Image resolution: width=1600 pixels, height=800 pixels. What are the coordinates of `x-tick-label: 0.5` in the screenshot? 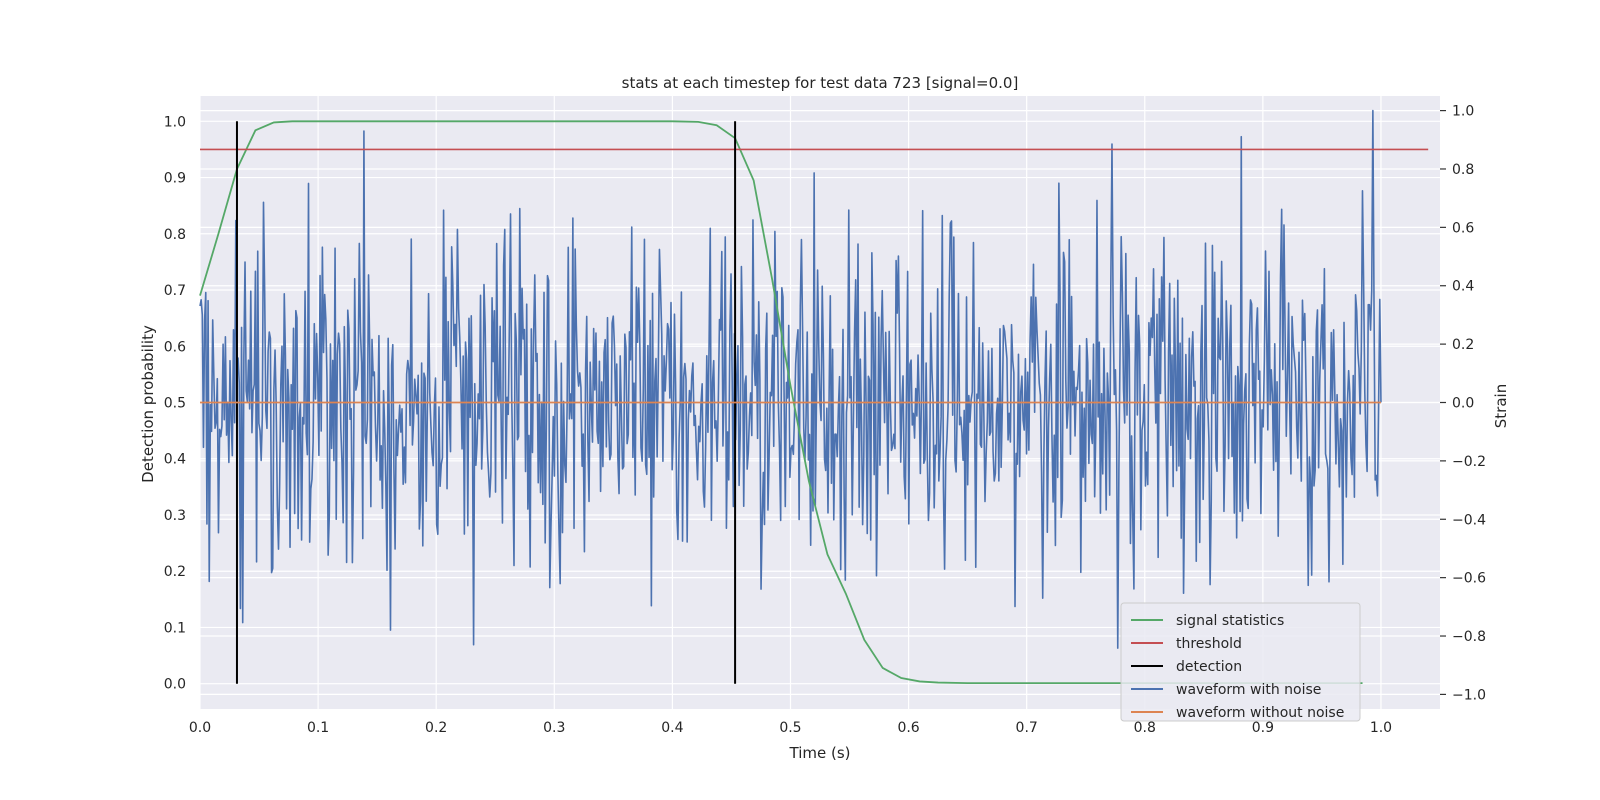 It's located at (790, 728).